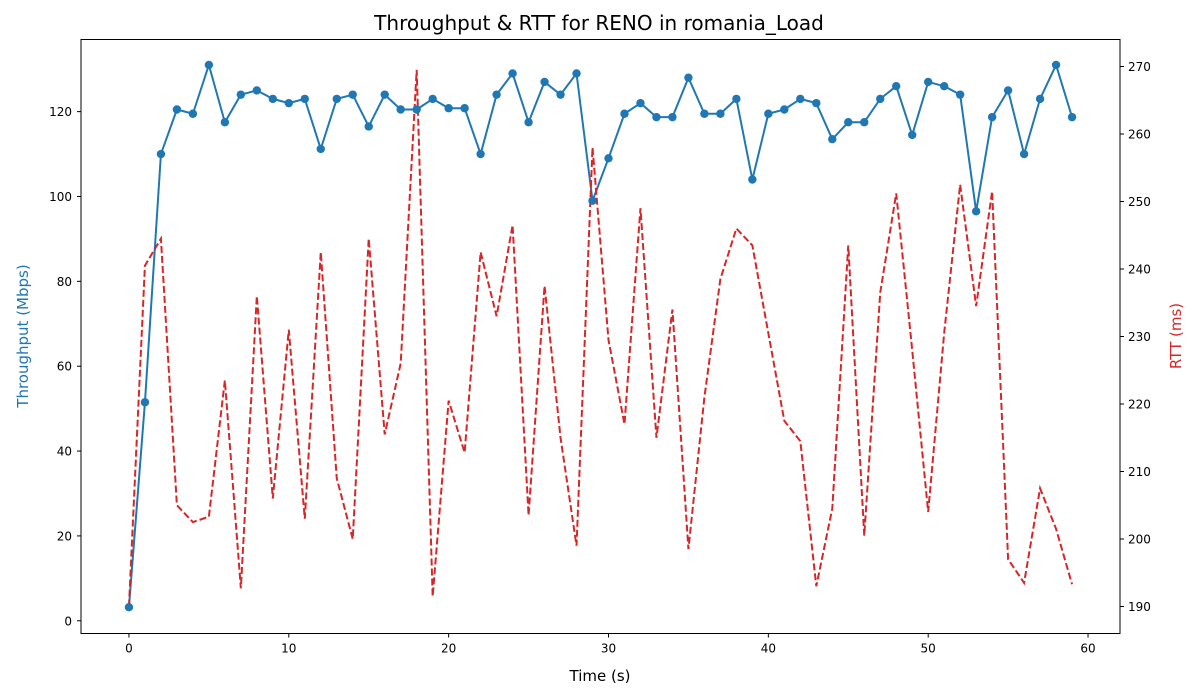  I want to click on y-right-tick-label: 190, so click(1139, 607).